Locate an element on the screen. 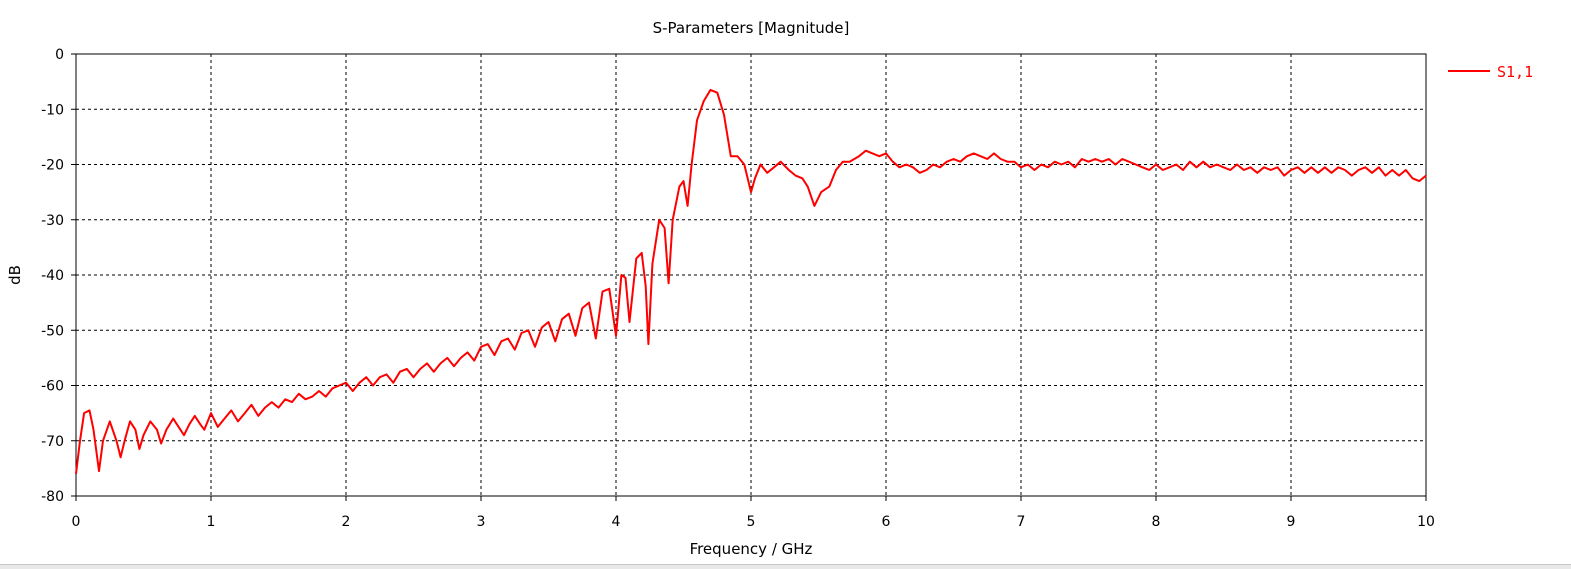 Image resolution: width=1571 pixels, height=569 pixels. x-tick-label: 7 is located at coordinates (1021, 522).